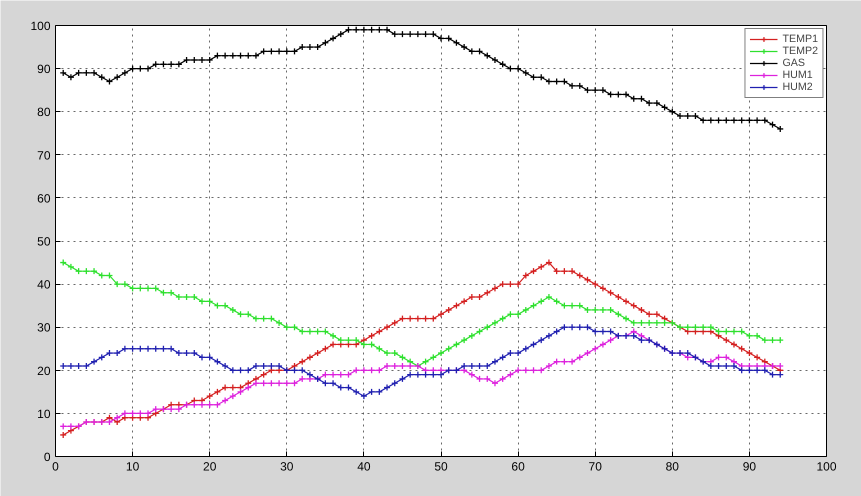 Image resolution: width=861 pixels, height=496 pixels. I want to click on y-tick-label: 90, so click(44, 69).